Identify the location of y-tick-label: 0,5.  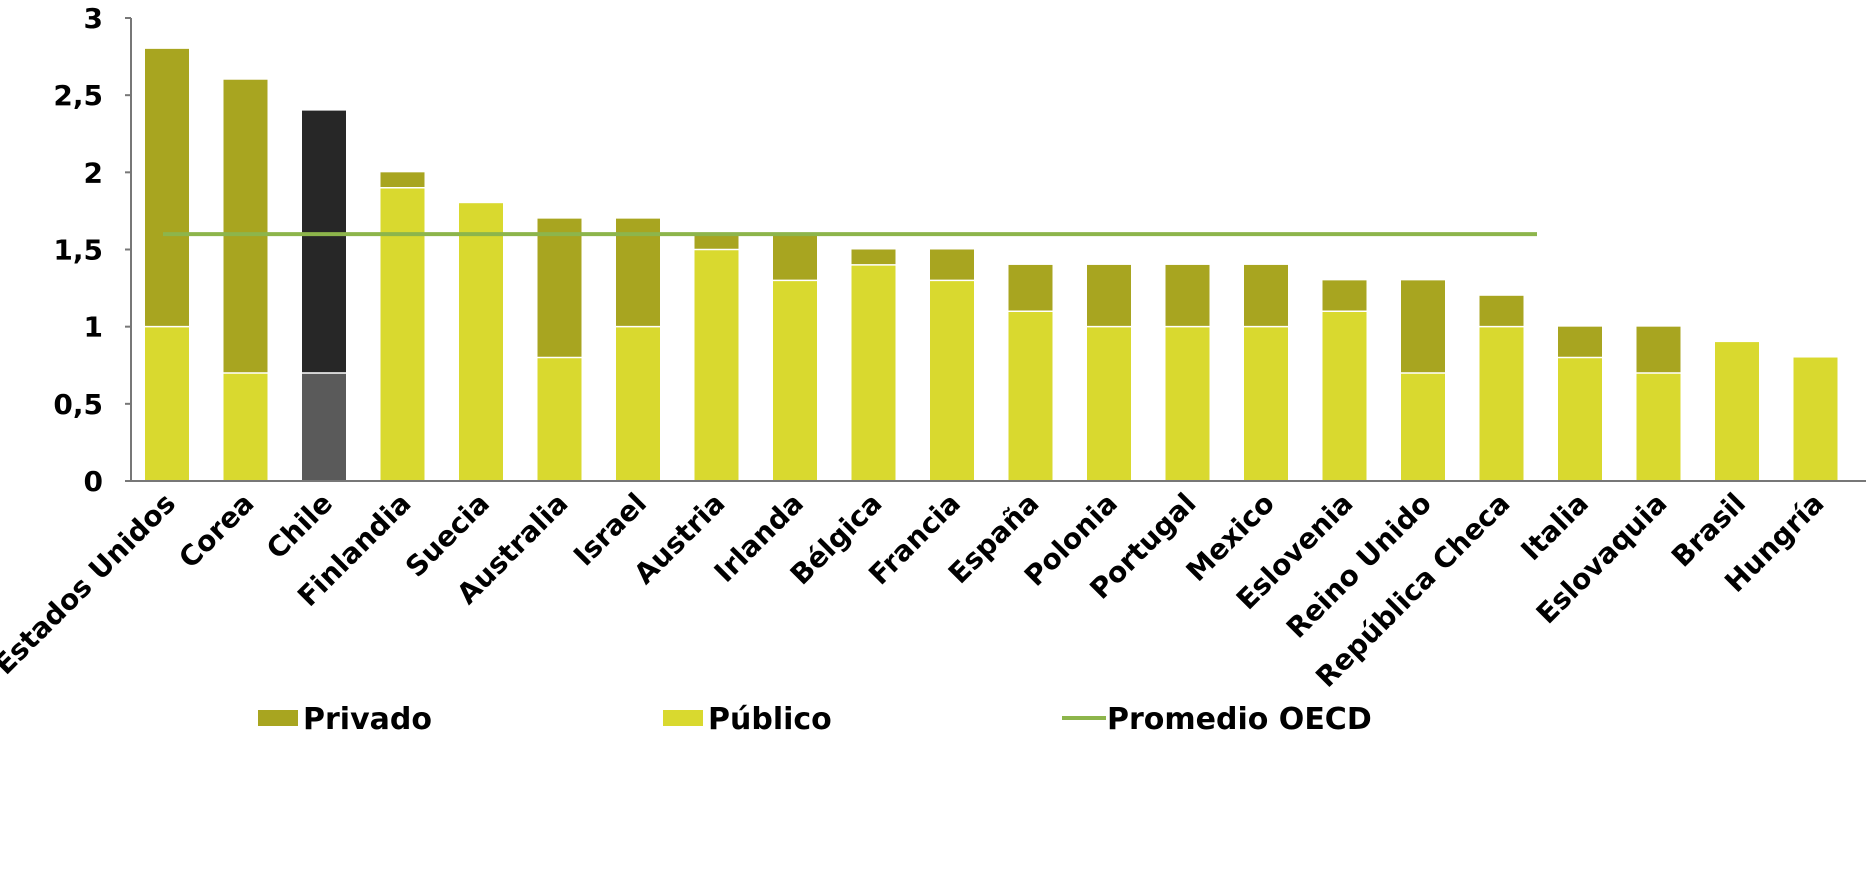
(78, 404).